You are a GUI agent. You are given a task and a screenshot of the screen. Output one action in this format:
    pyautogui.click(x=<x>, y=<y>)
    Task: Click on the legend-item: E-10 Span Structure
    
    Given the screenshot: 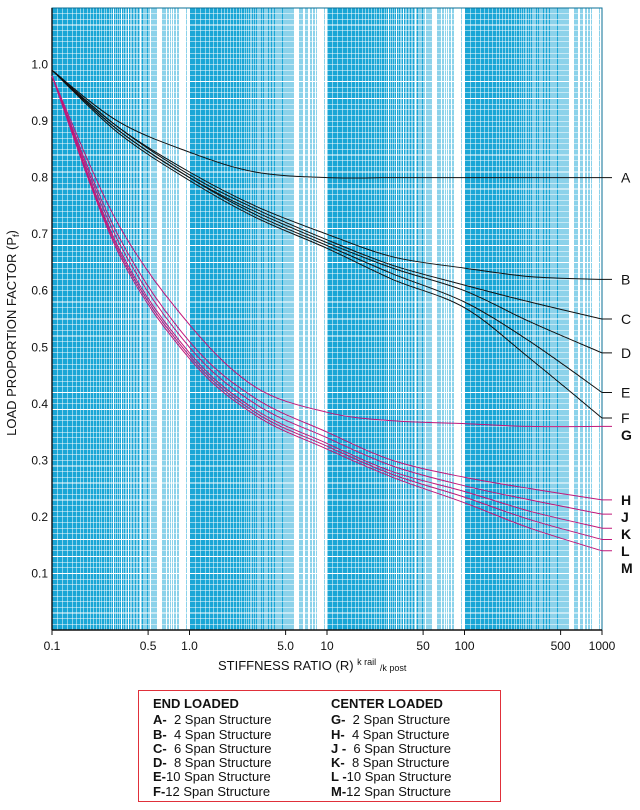 What is the action you would take?
    pyautogui.click(x=212, y=777)
    